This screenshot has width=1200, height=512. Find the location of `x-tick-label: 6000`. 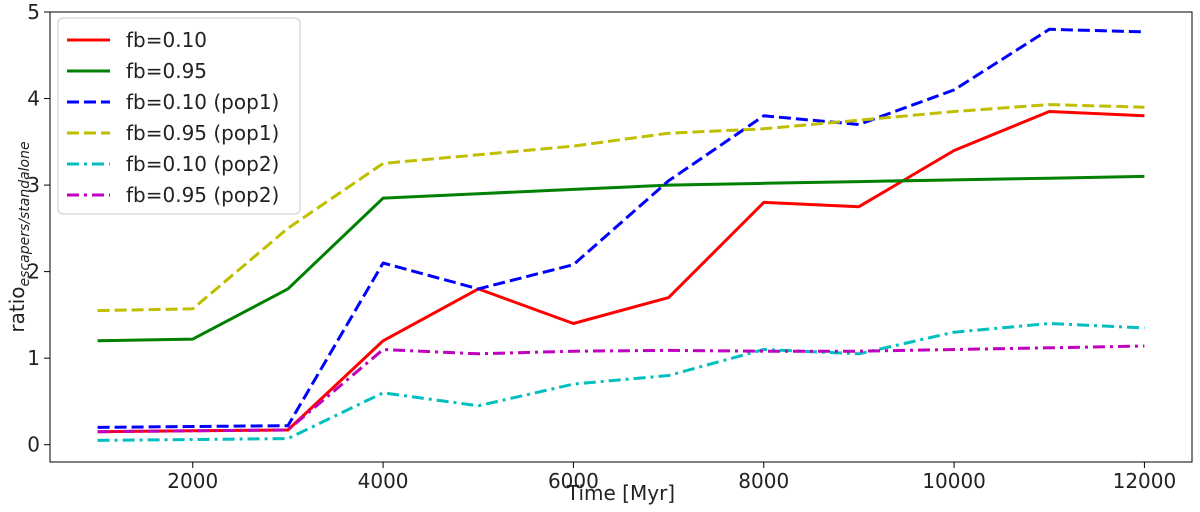

x-tick-label: 6000 is located at coordinates (573, 481).